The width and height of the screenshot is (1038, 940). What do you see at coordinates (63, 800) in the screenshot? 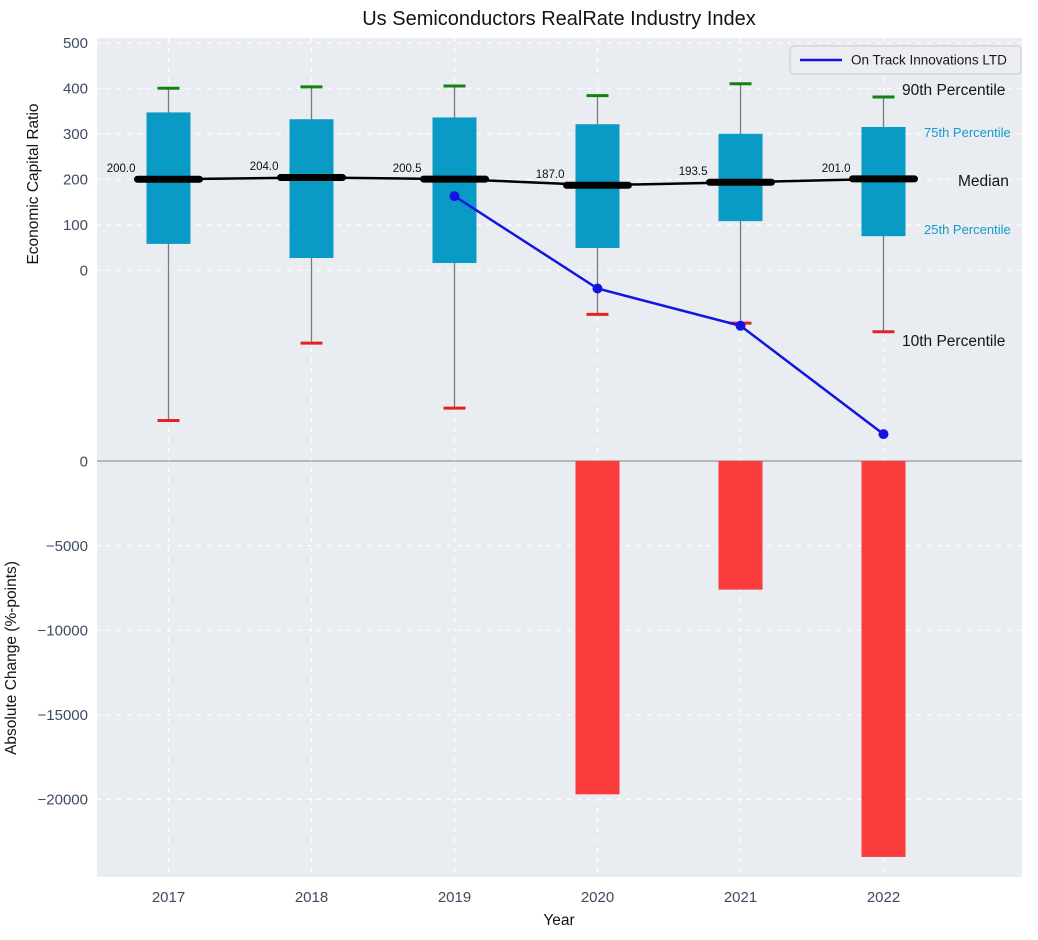
I see `ytick-b-20000: −20000` at bounding box center [63, 800].